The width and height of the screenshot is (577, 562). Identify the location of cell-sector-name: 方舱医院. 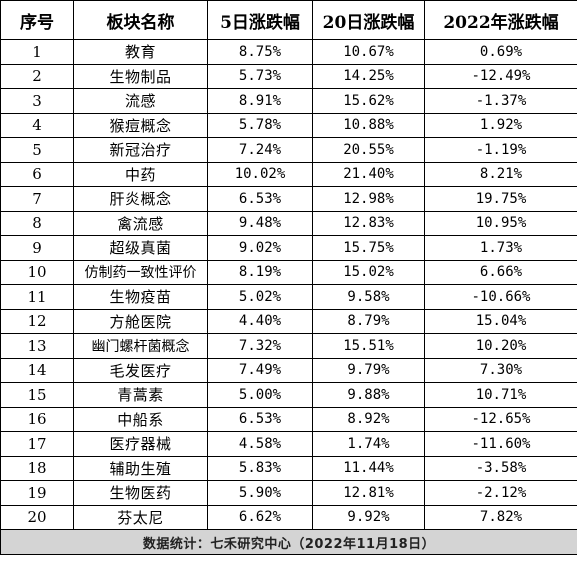
(140, 321).